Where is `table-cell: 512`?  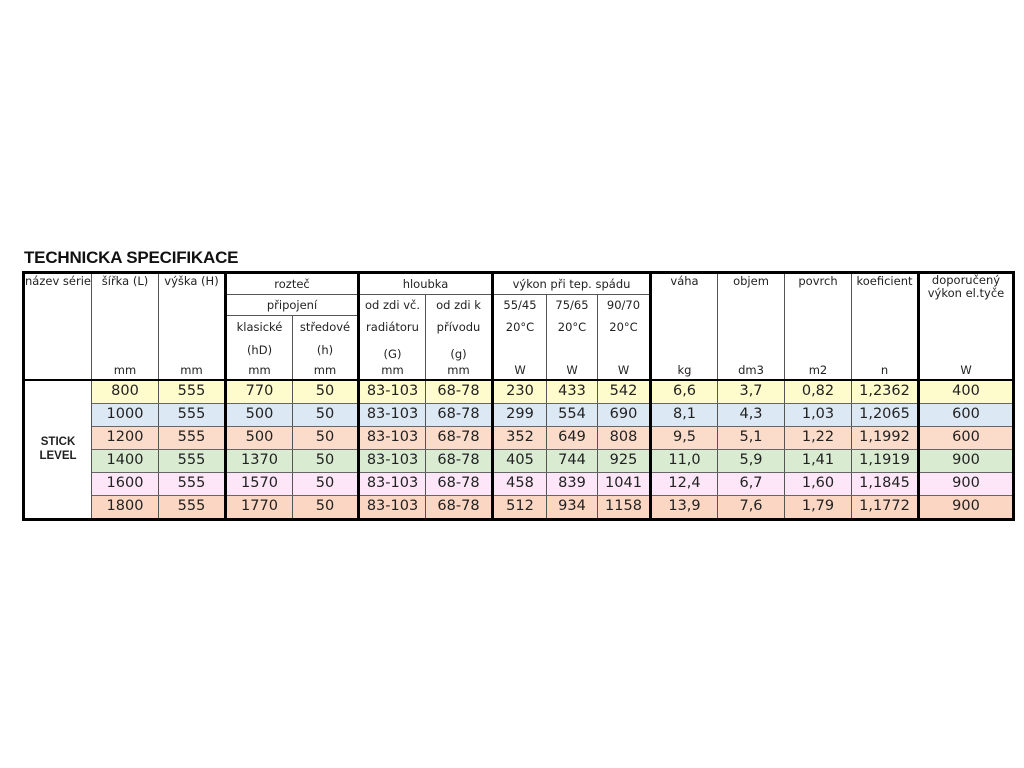
table-cell: 512 is located at coordinates (519, 507).